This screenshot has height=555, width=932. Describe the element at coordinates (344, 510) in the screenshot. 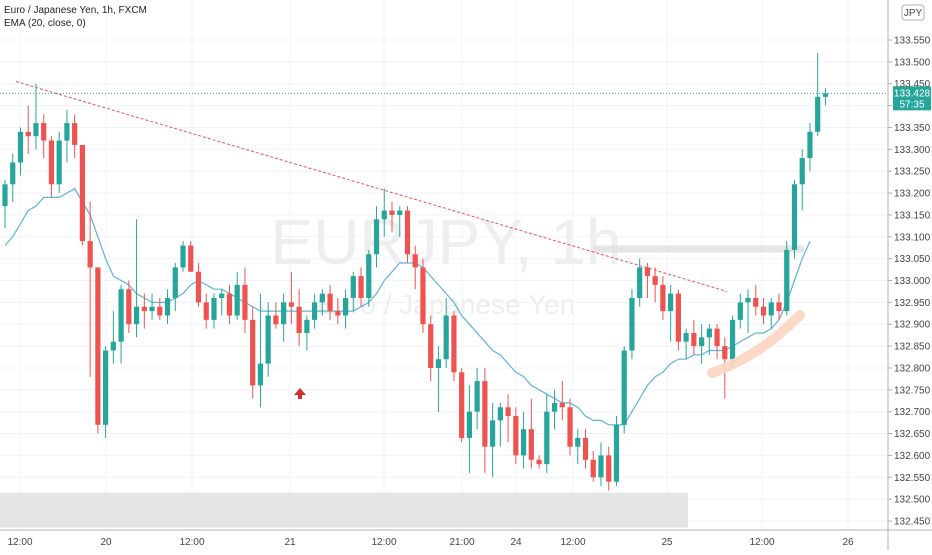

I see `support-zone` at that location.